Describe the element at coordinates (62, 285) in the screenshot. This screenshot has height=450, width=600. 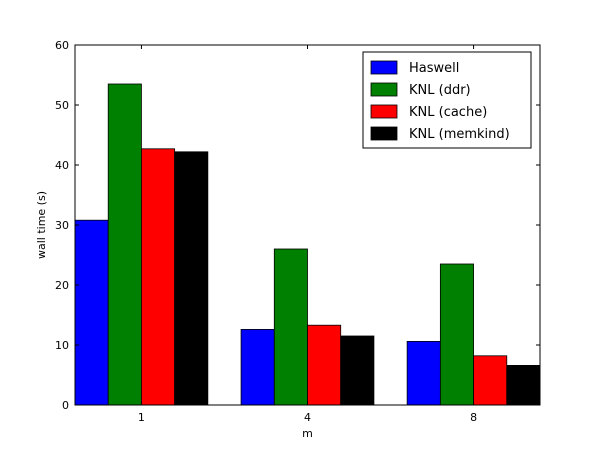
I see `y-tick-label: 20` at that location.